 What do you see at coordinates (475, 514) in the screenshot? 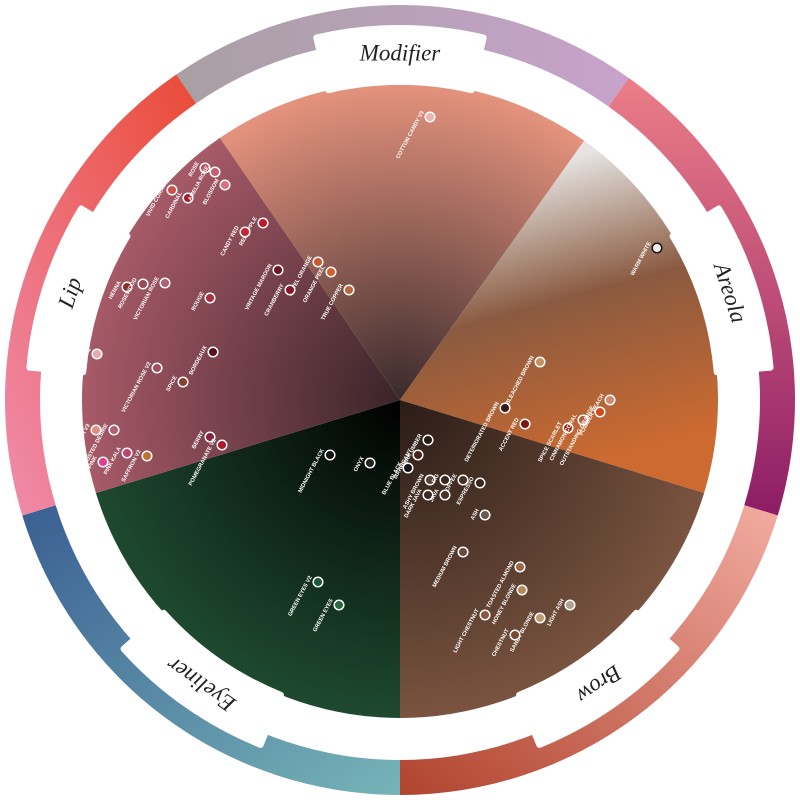
I see `swatch-label: Ash` at bounding box center [475, 514].